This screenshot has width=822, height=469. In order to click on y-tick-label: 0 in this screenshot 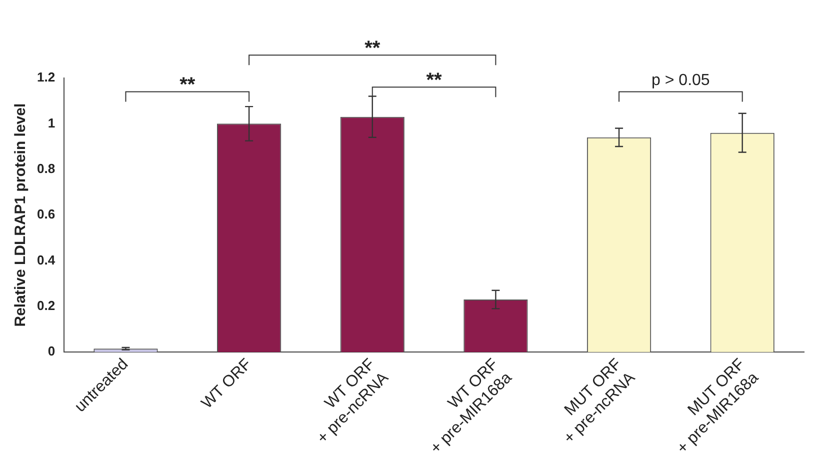, I will do `click(52, 351)`.